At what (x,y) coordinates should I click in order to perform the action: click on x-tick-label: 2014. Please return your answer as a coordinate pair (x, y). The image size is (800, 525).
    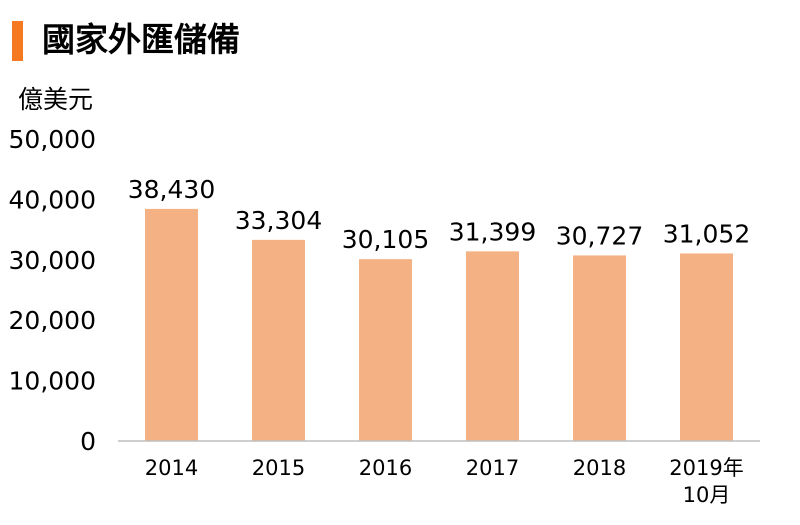
    Looking at the image, I should click on (171, 468).